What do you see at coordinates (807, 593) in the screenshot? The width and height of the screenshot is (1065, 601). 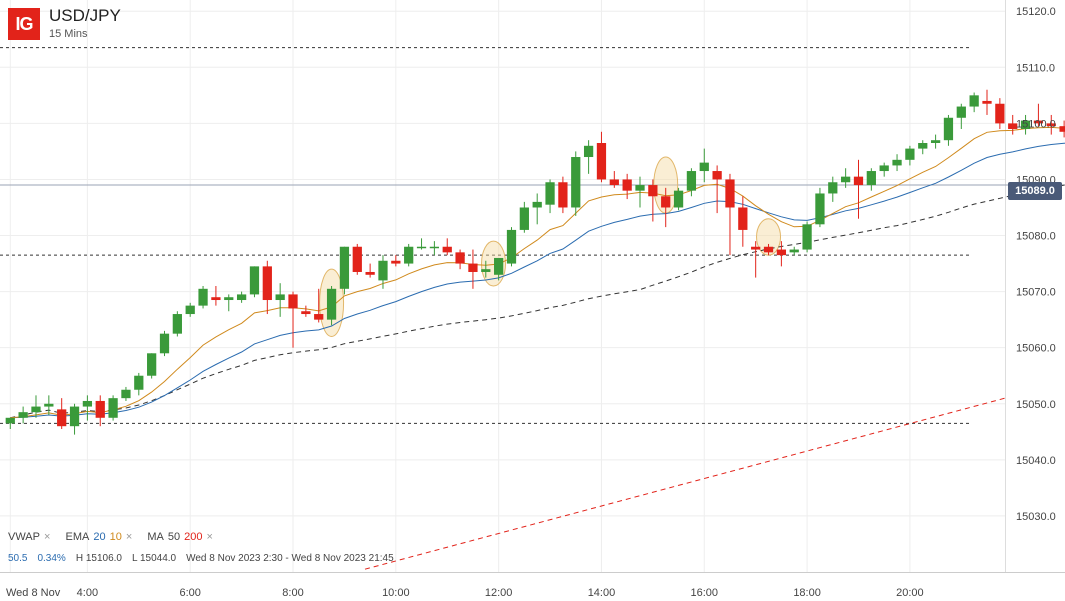 I see `x-tick-label: 18:00` at bounding box center [807, 593].